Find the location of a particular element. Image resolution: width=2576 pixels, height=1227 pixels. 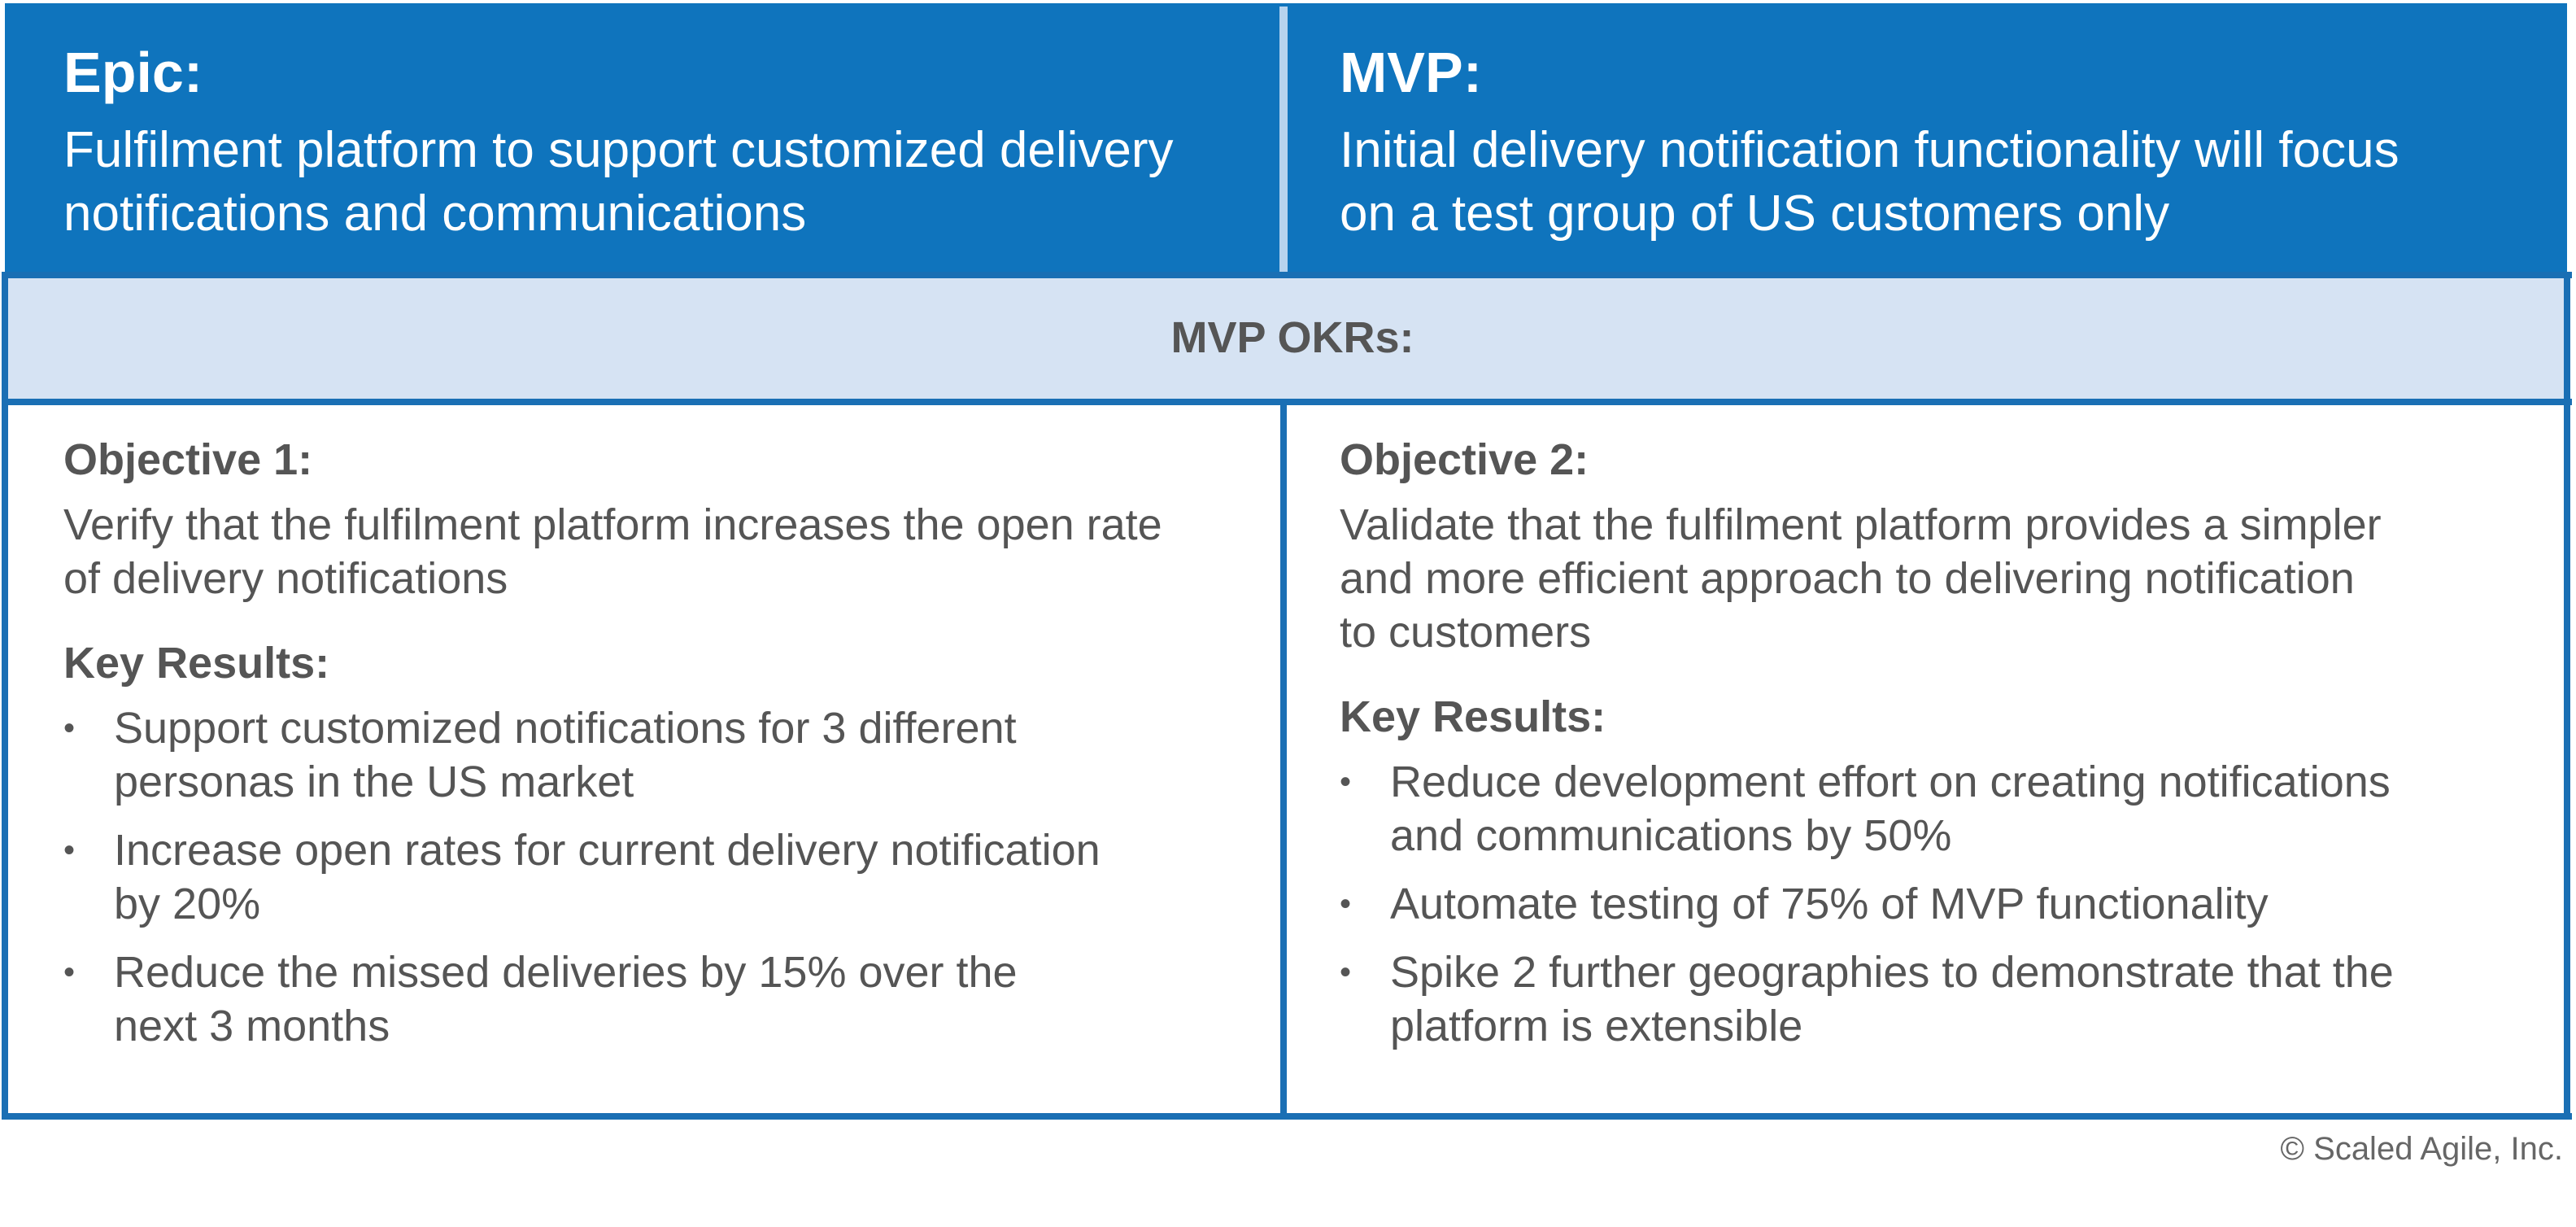

key-result-line: by 20% is located at coordinates (187, 904).